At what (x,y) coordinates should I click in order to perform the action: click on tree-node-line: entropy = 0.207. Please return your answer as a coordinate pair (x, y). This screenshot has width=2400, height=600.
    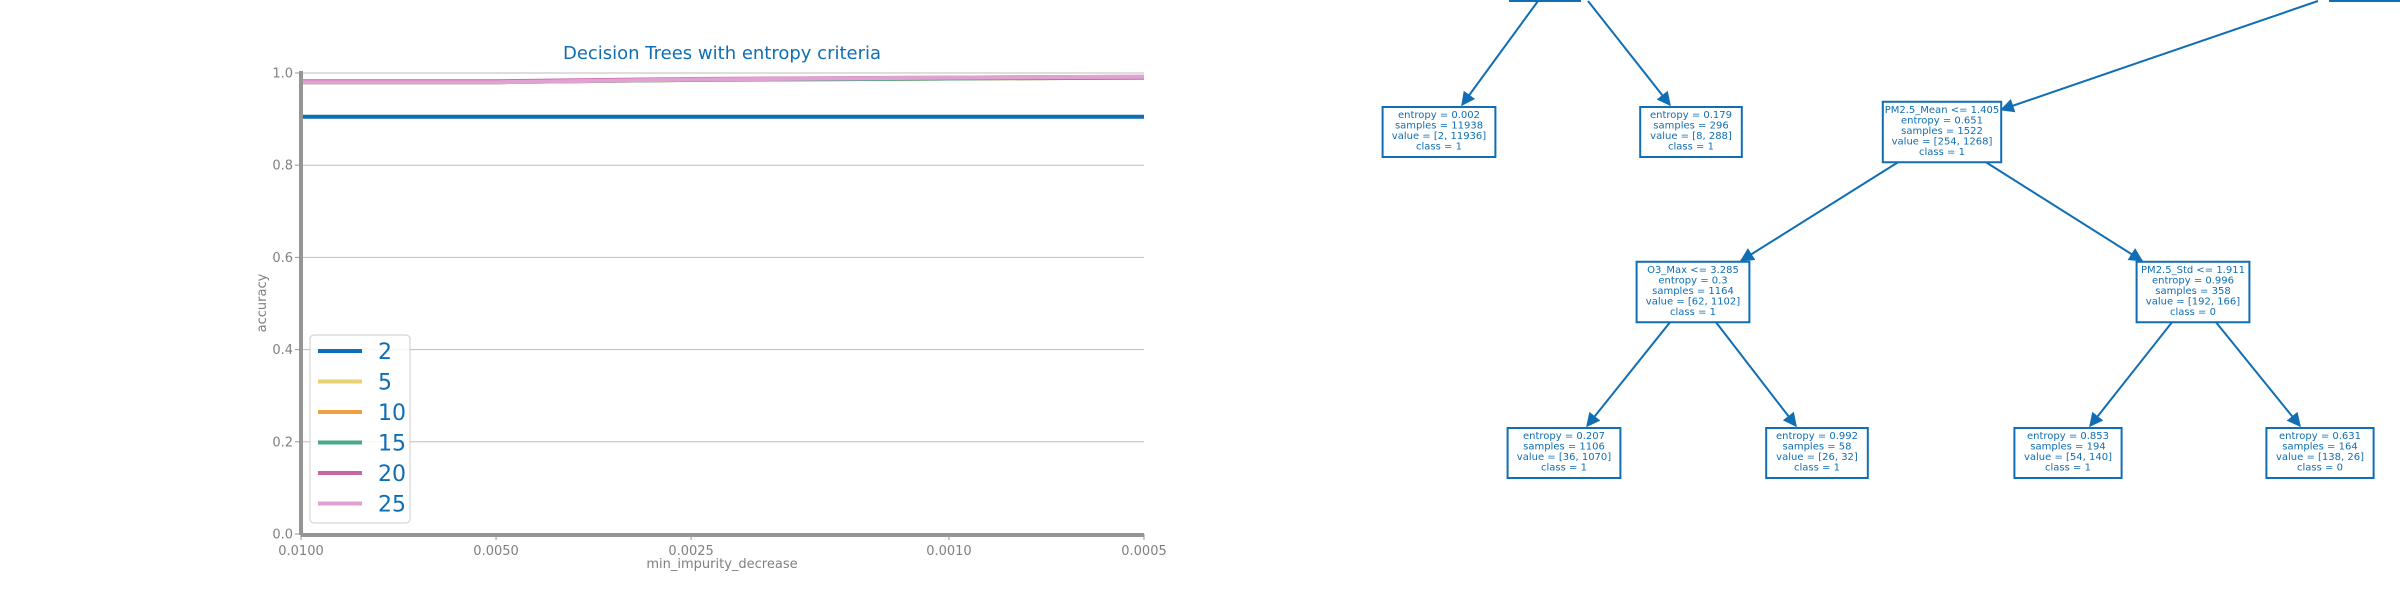
    Looking at the image, I should click on (1564, 436).